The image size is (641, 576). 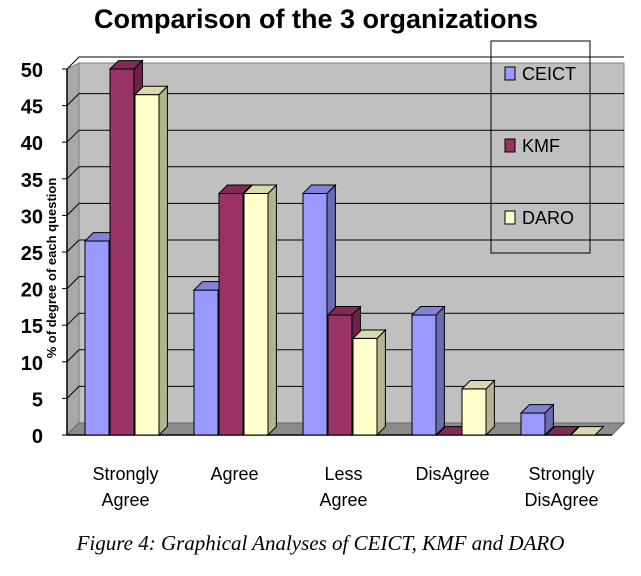 What do you see at coordinates (37, 437) in the screenshot?
I see `y-tick-label: 0` at bounding box center [37, 437].